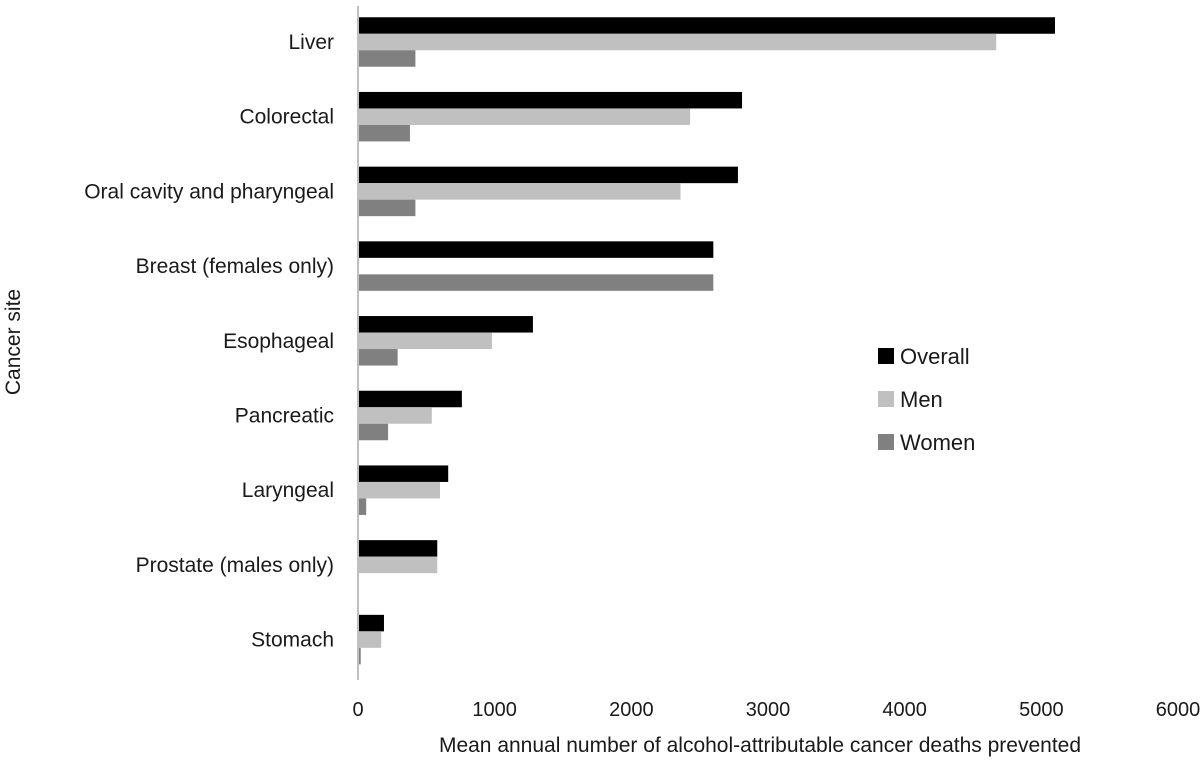 This screenshot has width=1200, height=766. Describe the element at coordinates (904, 710) in the screenshot. I see `x-tick-label: 4000` at that location.